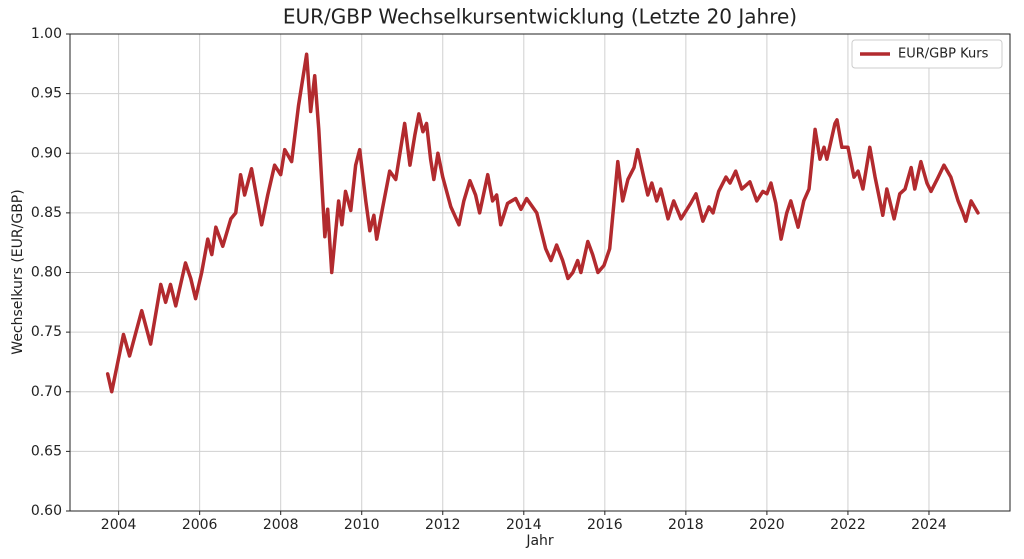 Image resolution: width=1024 pixels, height=559 pixels. What do you see at coordinates (539, 541) in the screenshot?
I see `x-axis-label: Jahr` at bounding box center [539, 541].